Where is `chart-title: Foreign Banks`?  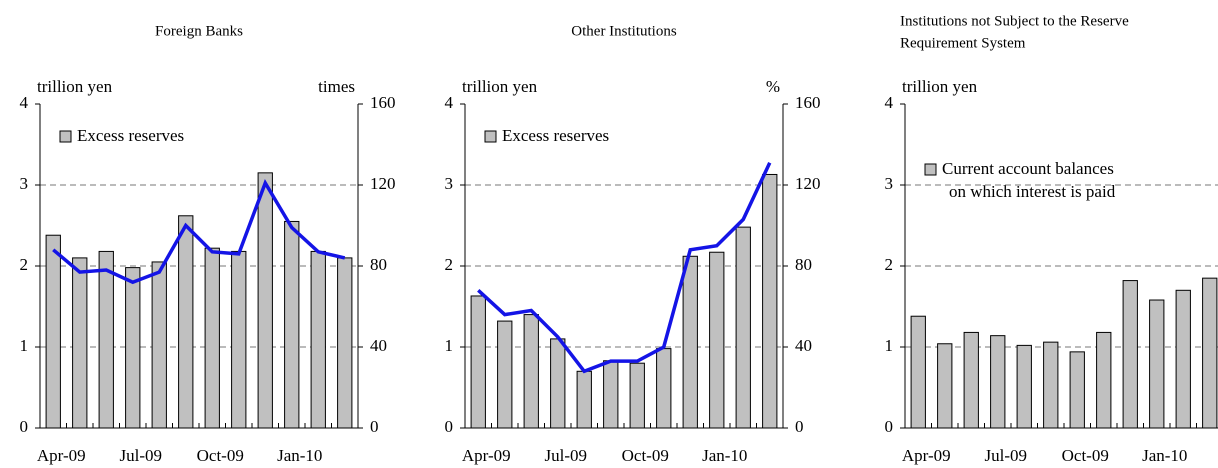
chart-title: Foreign Banks is located at coordinates (199, 31).